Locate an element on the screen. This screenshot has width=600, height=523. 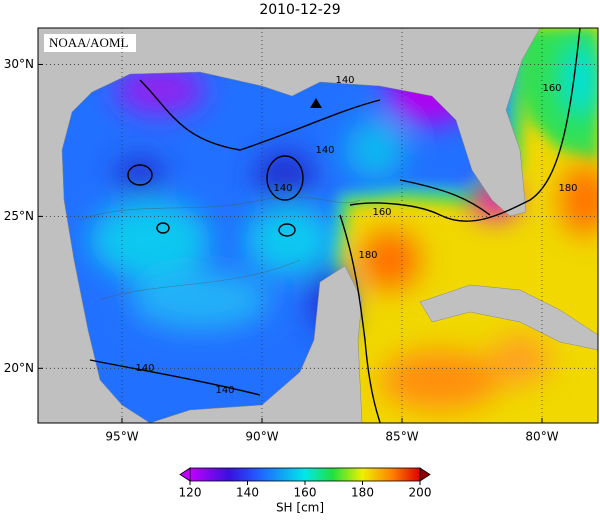
colorbar-tick-label: 140 is located at coordinates (247, 493).